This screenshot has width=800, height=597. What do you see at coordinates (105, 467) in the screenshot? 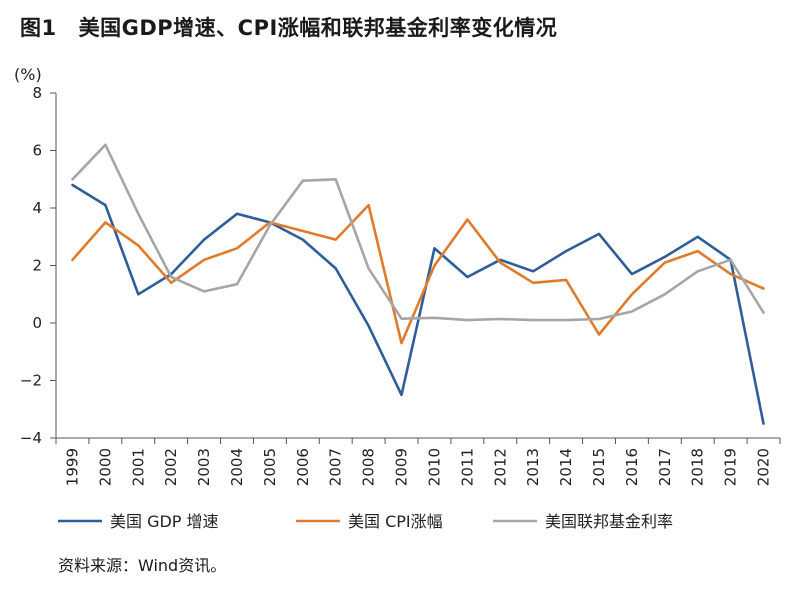
I see `x-tick-label: 2000` at bounding box center [105, 467].